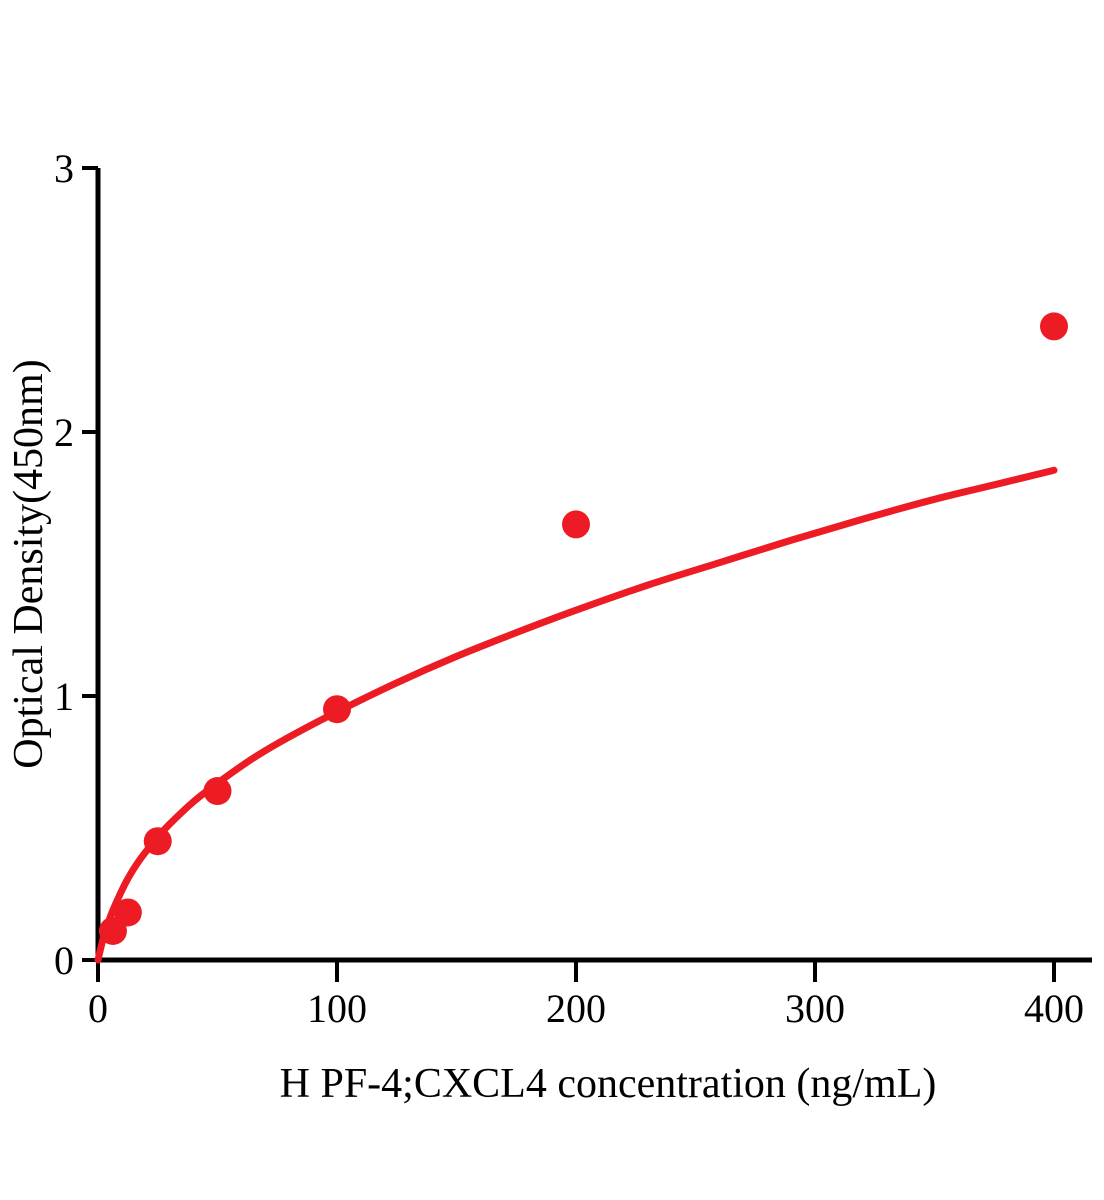  I want to click on x-tick-label-400: 400, so click(1054, 1008).